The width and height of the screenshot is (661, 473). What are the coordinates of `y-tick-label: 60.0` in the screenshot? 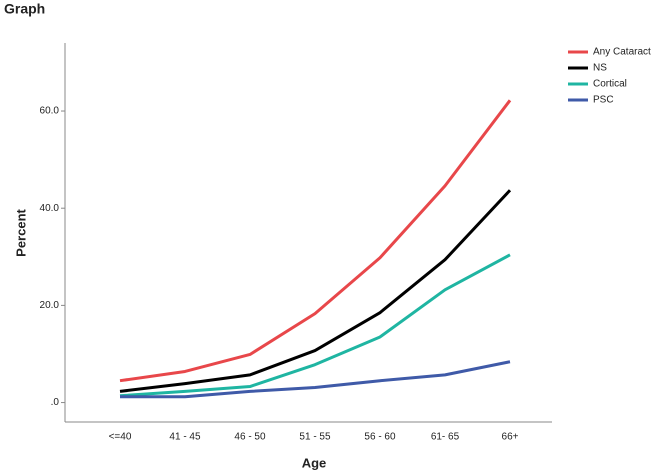 It's located at (50, 111).